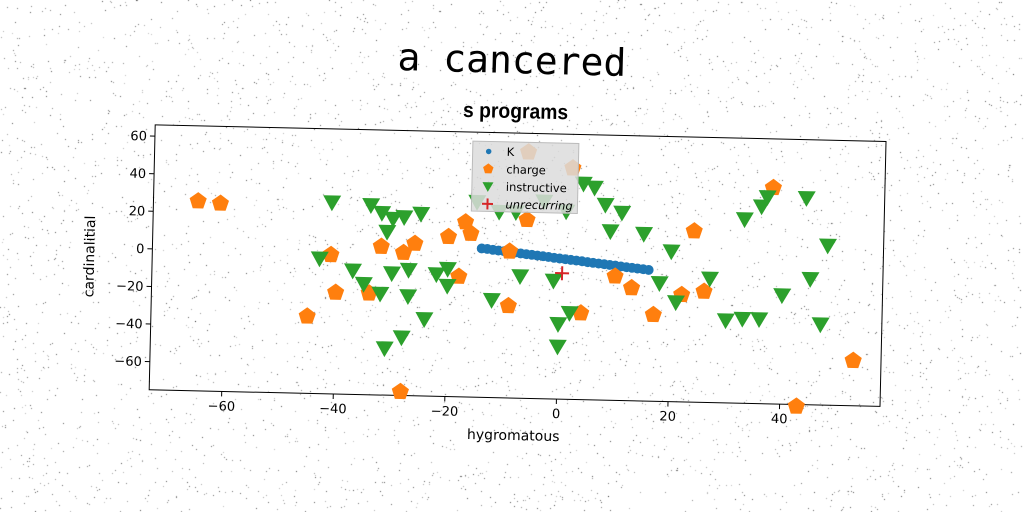 The width and height of the screenshot is (1024, 512). I want to click on legend-marker-instructive, so click(488, 187).